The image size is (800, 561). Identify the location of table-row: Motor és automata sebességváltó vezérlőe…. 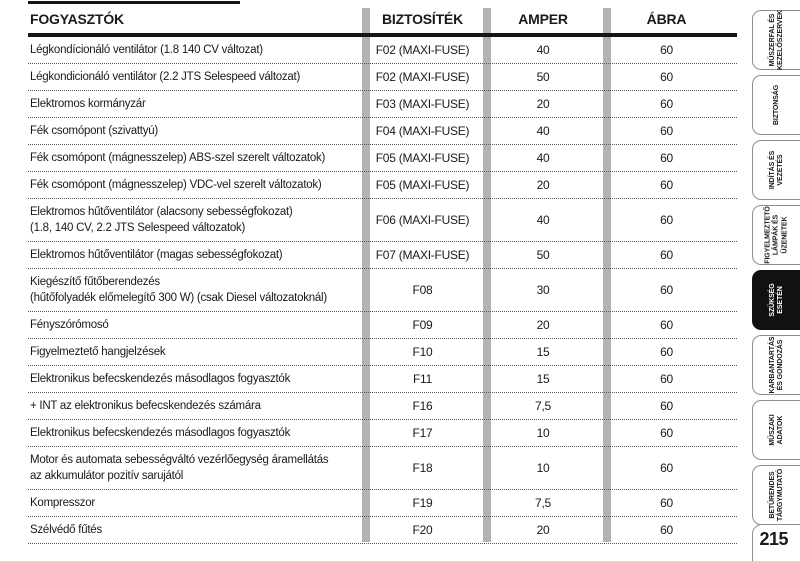
(382, 468).